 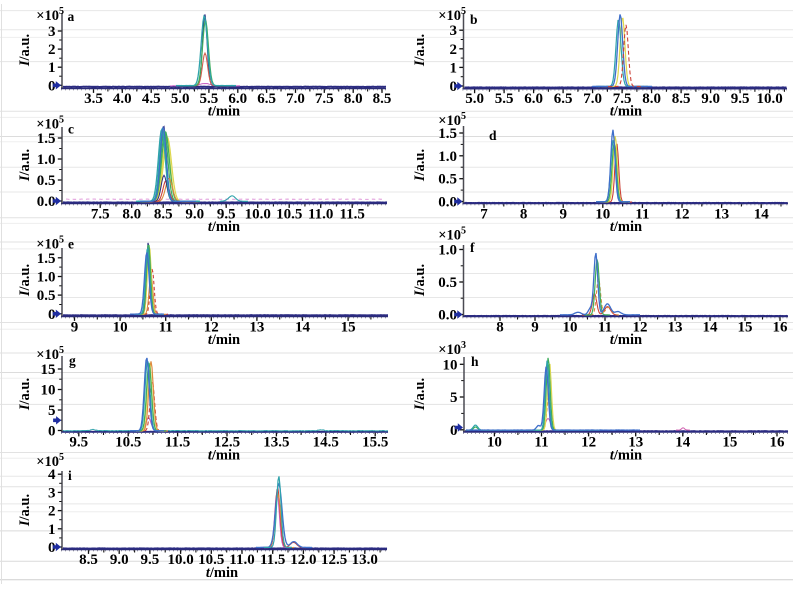 What do you see at coordinates (180, 99) in the screenshot?
I see `svg-text: 5.0` at bounding box center [180, 99].